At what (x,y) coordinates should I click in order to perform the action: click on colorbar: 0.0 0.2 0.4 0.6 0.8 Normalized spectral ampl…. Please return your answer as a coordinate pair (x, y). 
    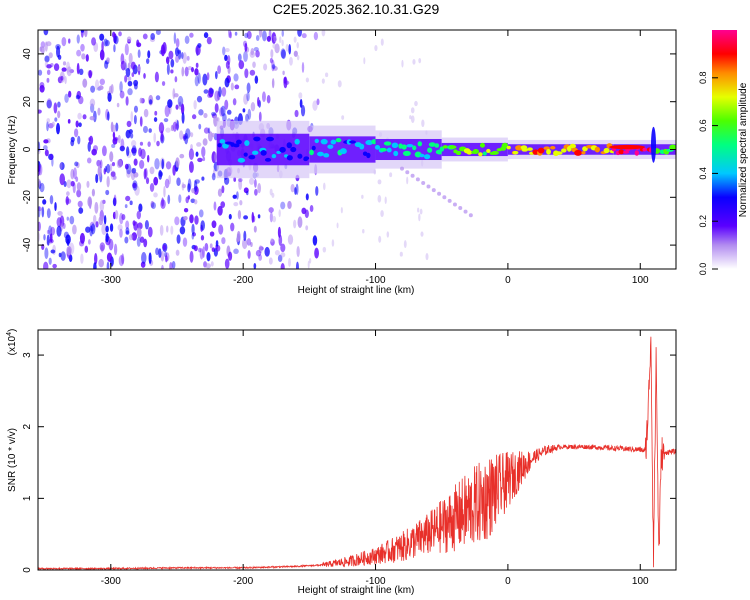
    Looking at the image, I should click on (723, 152).